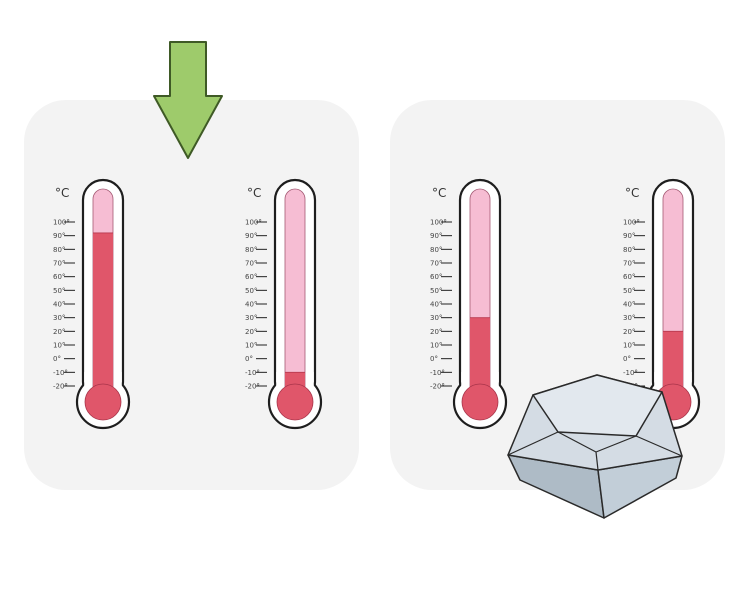 This screenshot has width=750, height=600. Describe the element at coordinates (103, 317) in the screenshot. I see `thermometer-liquid` at that location.